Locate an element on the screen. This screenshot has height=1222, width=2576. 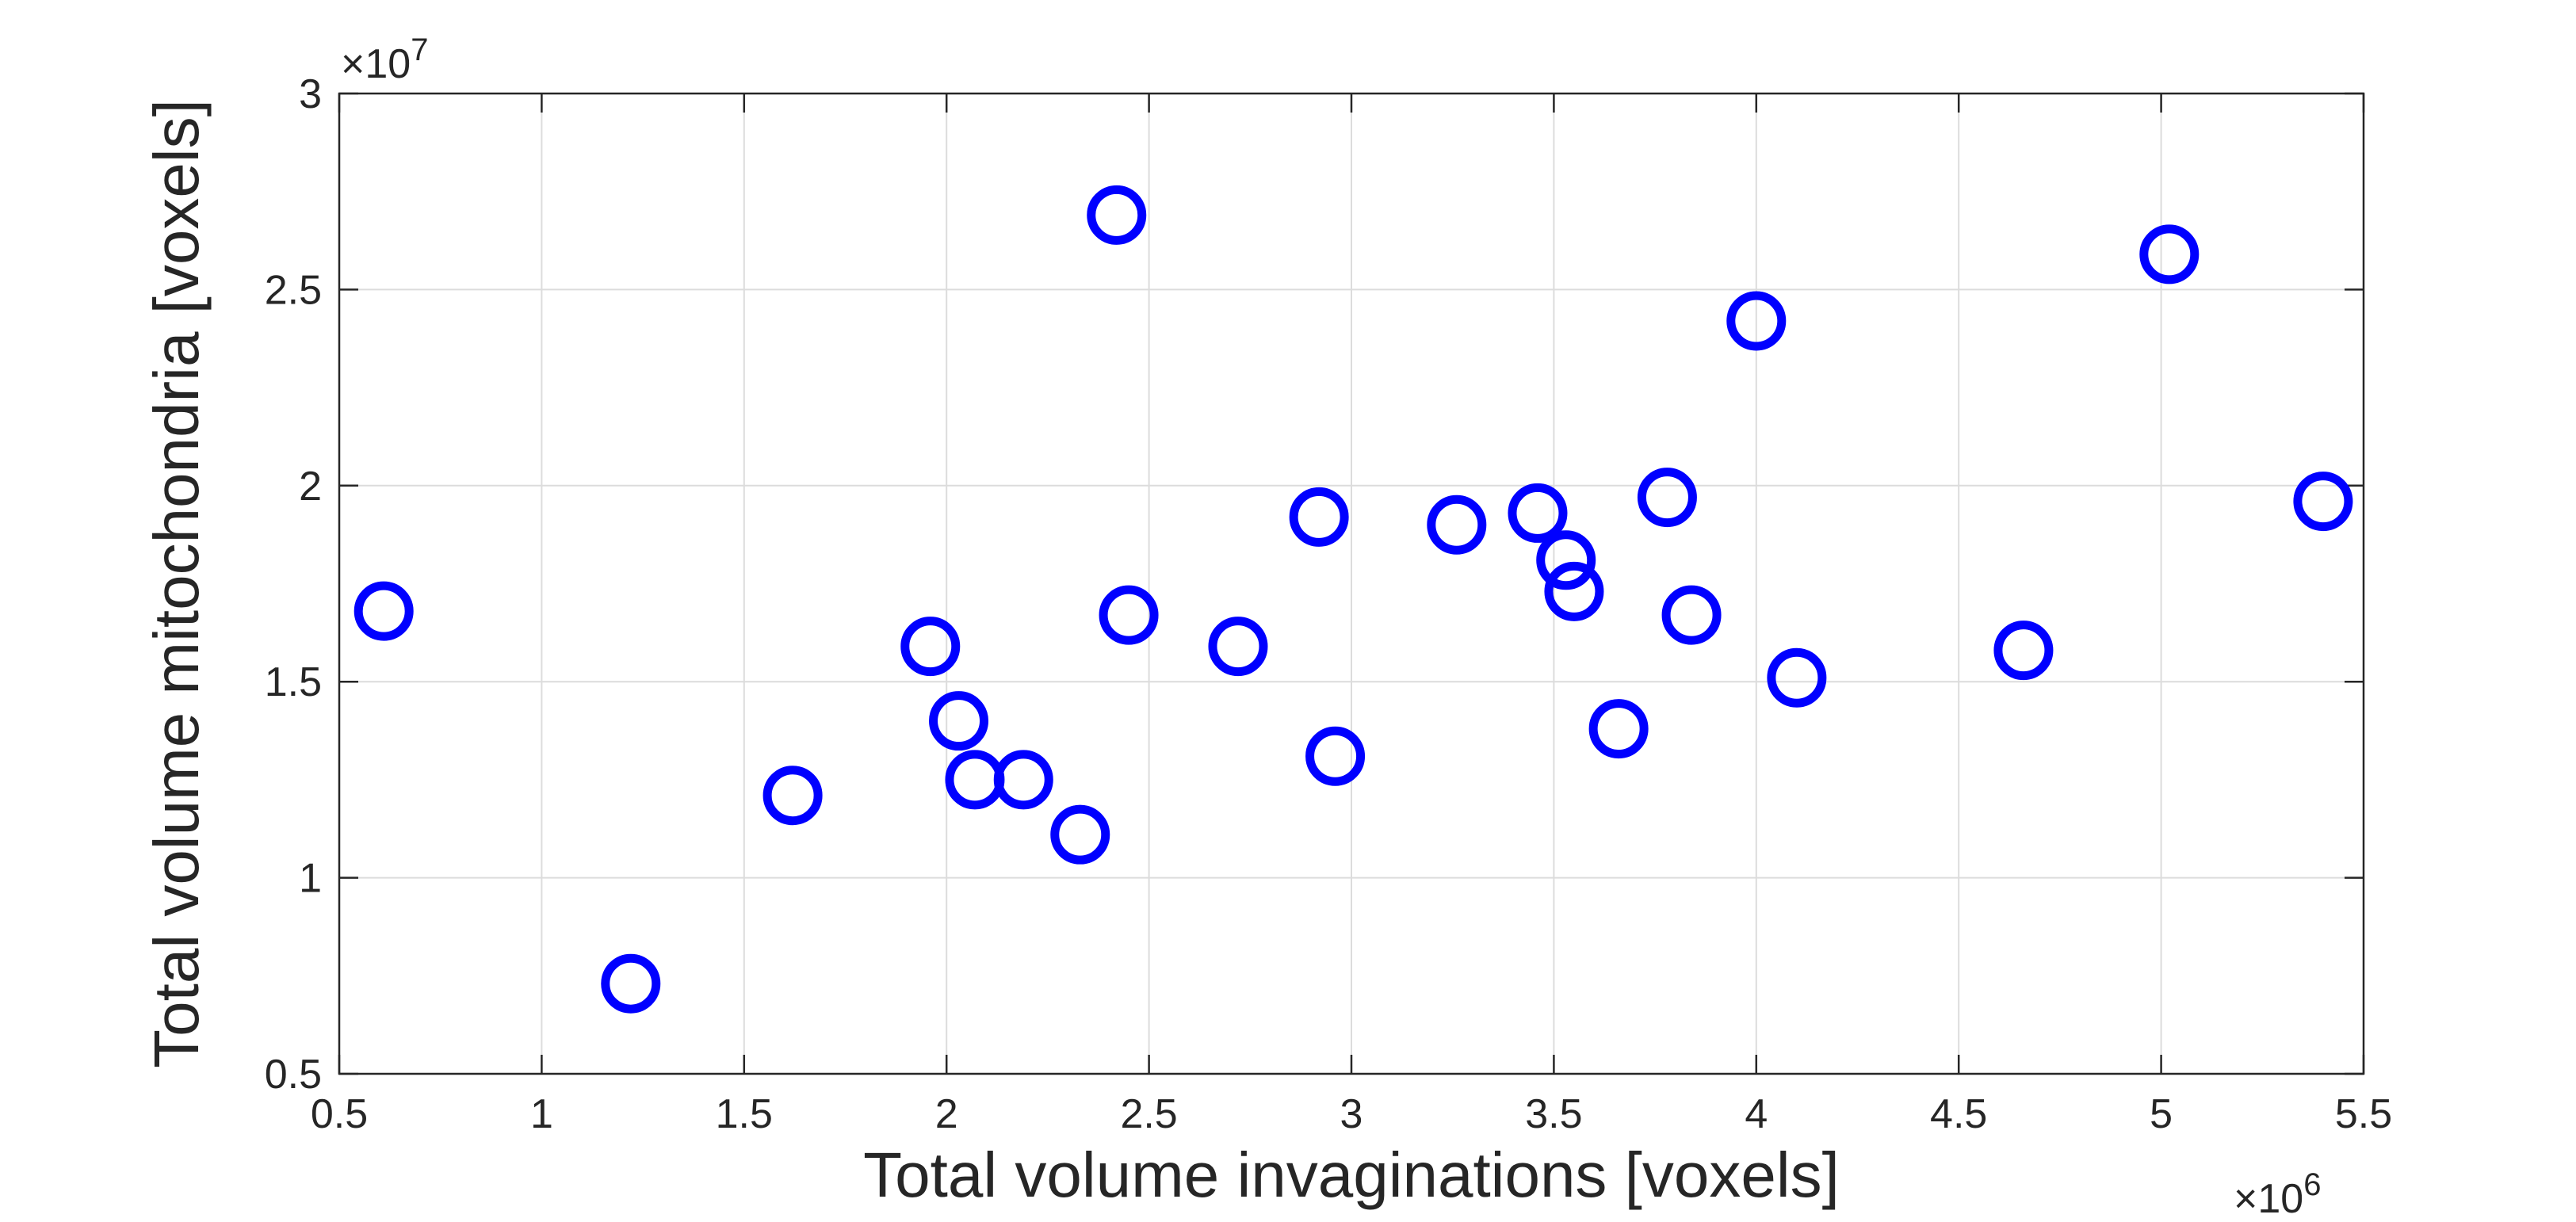
x-tick-label: 2.5 is located at coordinates (1148, 1114).